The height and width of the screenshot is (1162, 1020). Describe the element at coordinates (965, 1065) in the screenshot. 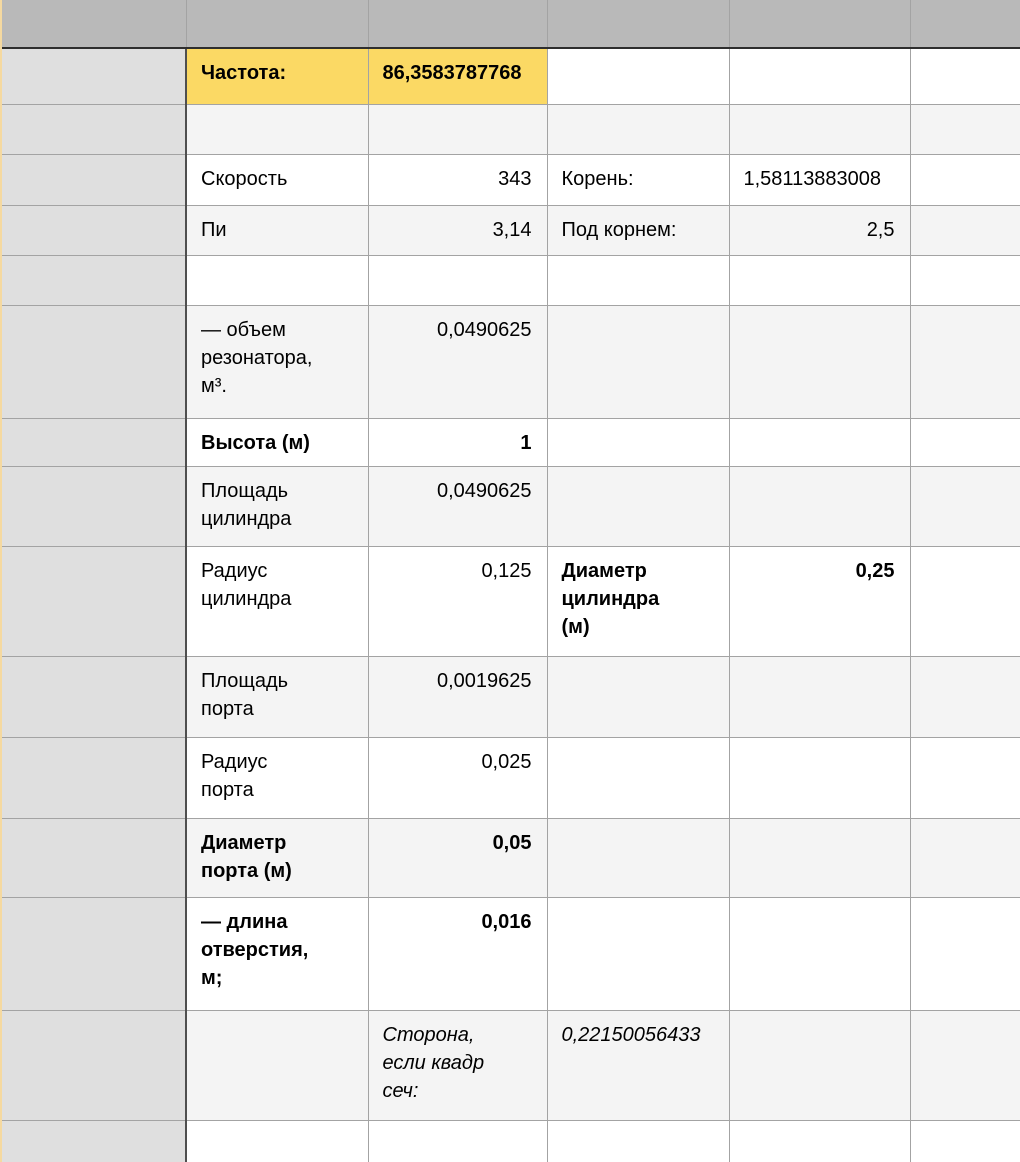

I see `cell-F15` at that location.